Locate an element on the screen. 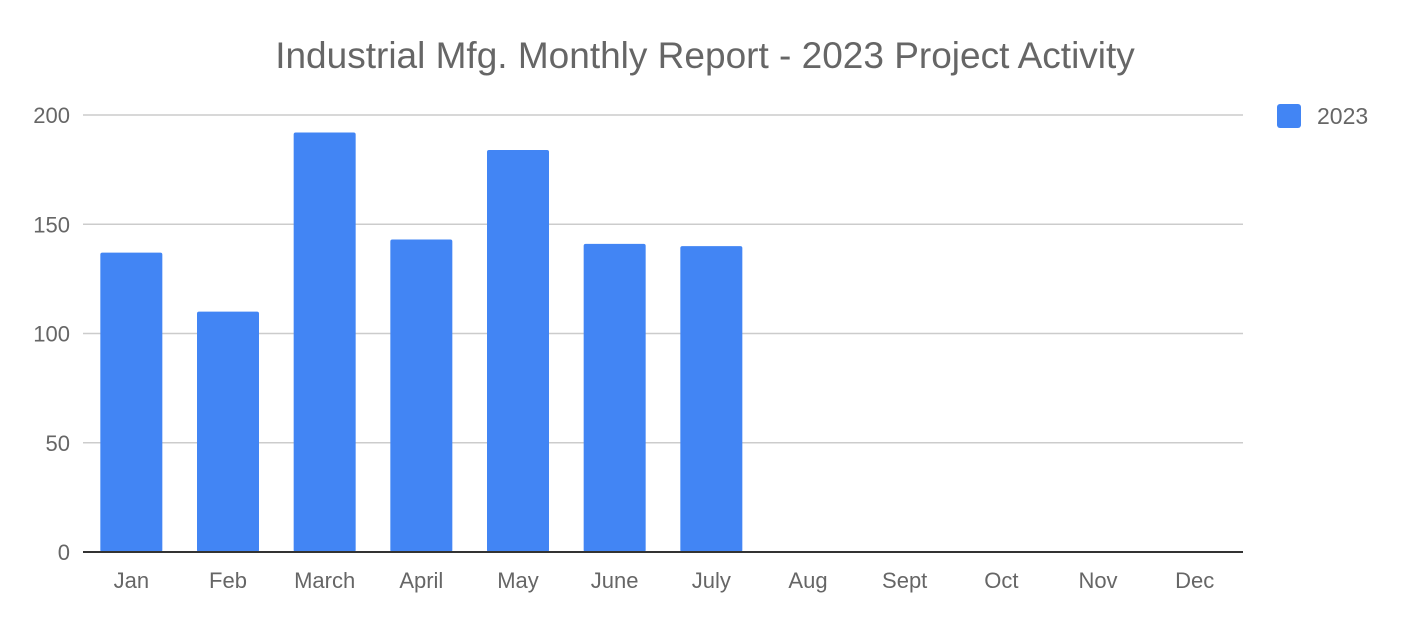 Image resolution: width=1410 pixels, height=631 pixels. x-tick-label-july: July is located at coordinates (711, 580).